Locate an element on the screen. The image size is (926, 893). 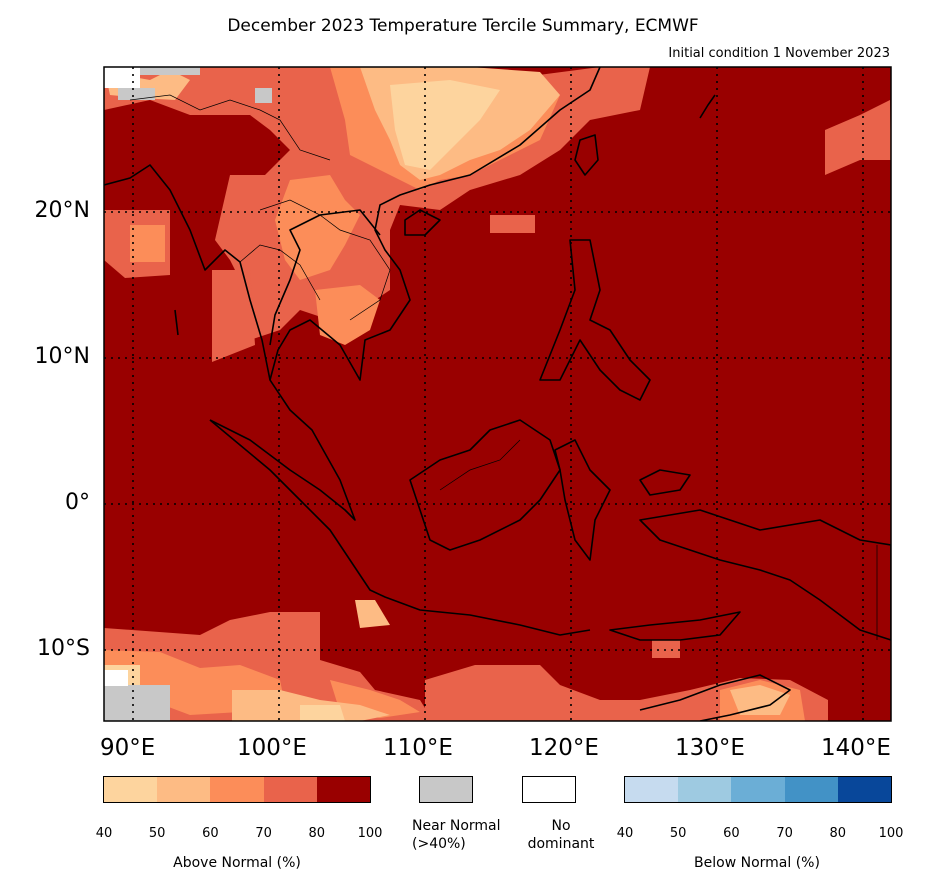
chart-subtitle: Initial condition 1 November 2023 is located at coordinates (779, 53).